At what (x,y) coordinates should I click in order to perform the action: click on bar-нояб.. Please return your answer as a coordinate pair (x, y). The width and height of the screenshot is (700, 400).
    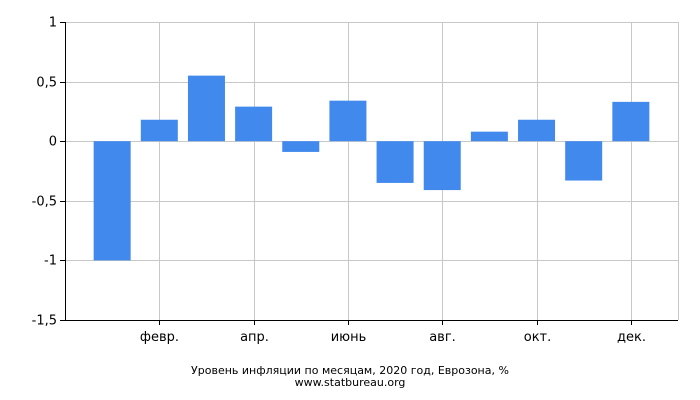
    Looking at the image, I should click on (584, 161).